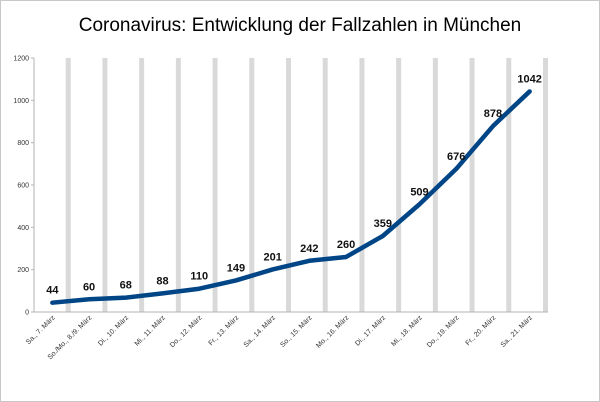 The image size is (600, 402). Describe the element at coordinates (260, 331) in the screenshot. I see `x-tick-label: Sa., 14. März` at that location.